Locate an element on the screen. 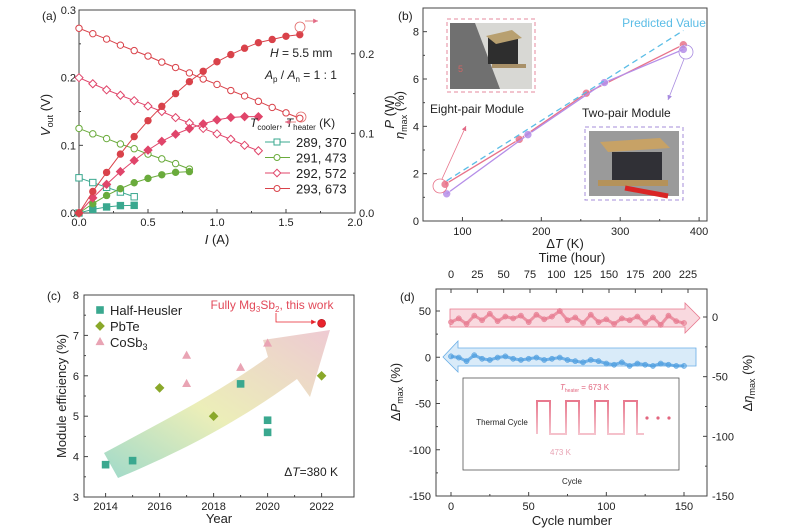 The height and width of the screenshot is (530, 800). pbte-point is located at coordinates (159, 388).